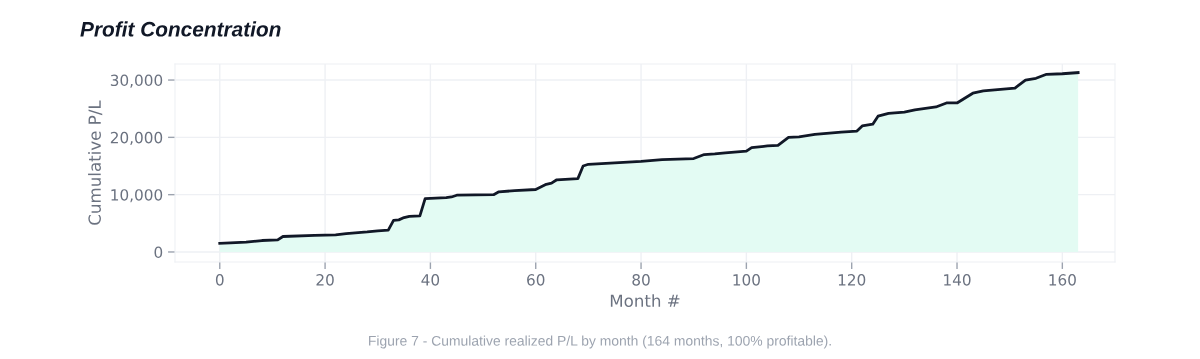 The image size is (1200, 359). I want to click on y-tick-label: 10,000, so click(137, 196).